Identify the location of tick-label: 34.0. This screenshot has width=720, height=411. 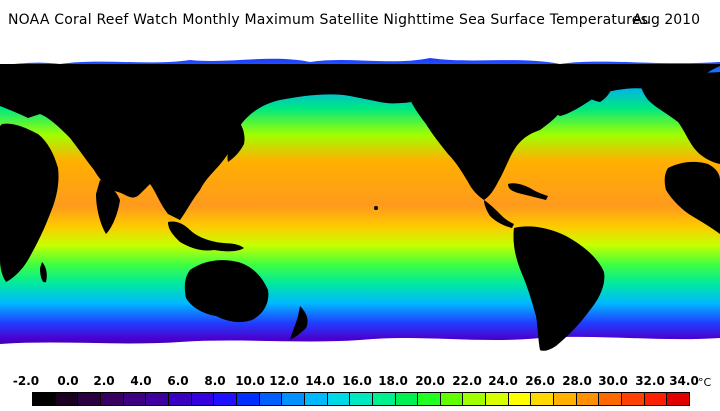
(684, 381).